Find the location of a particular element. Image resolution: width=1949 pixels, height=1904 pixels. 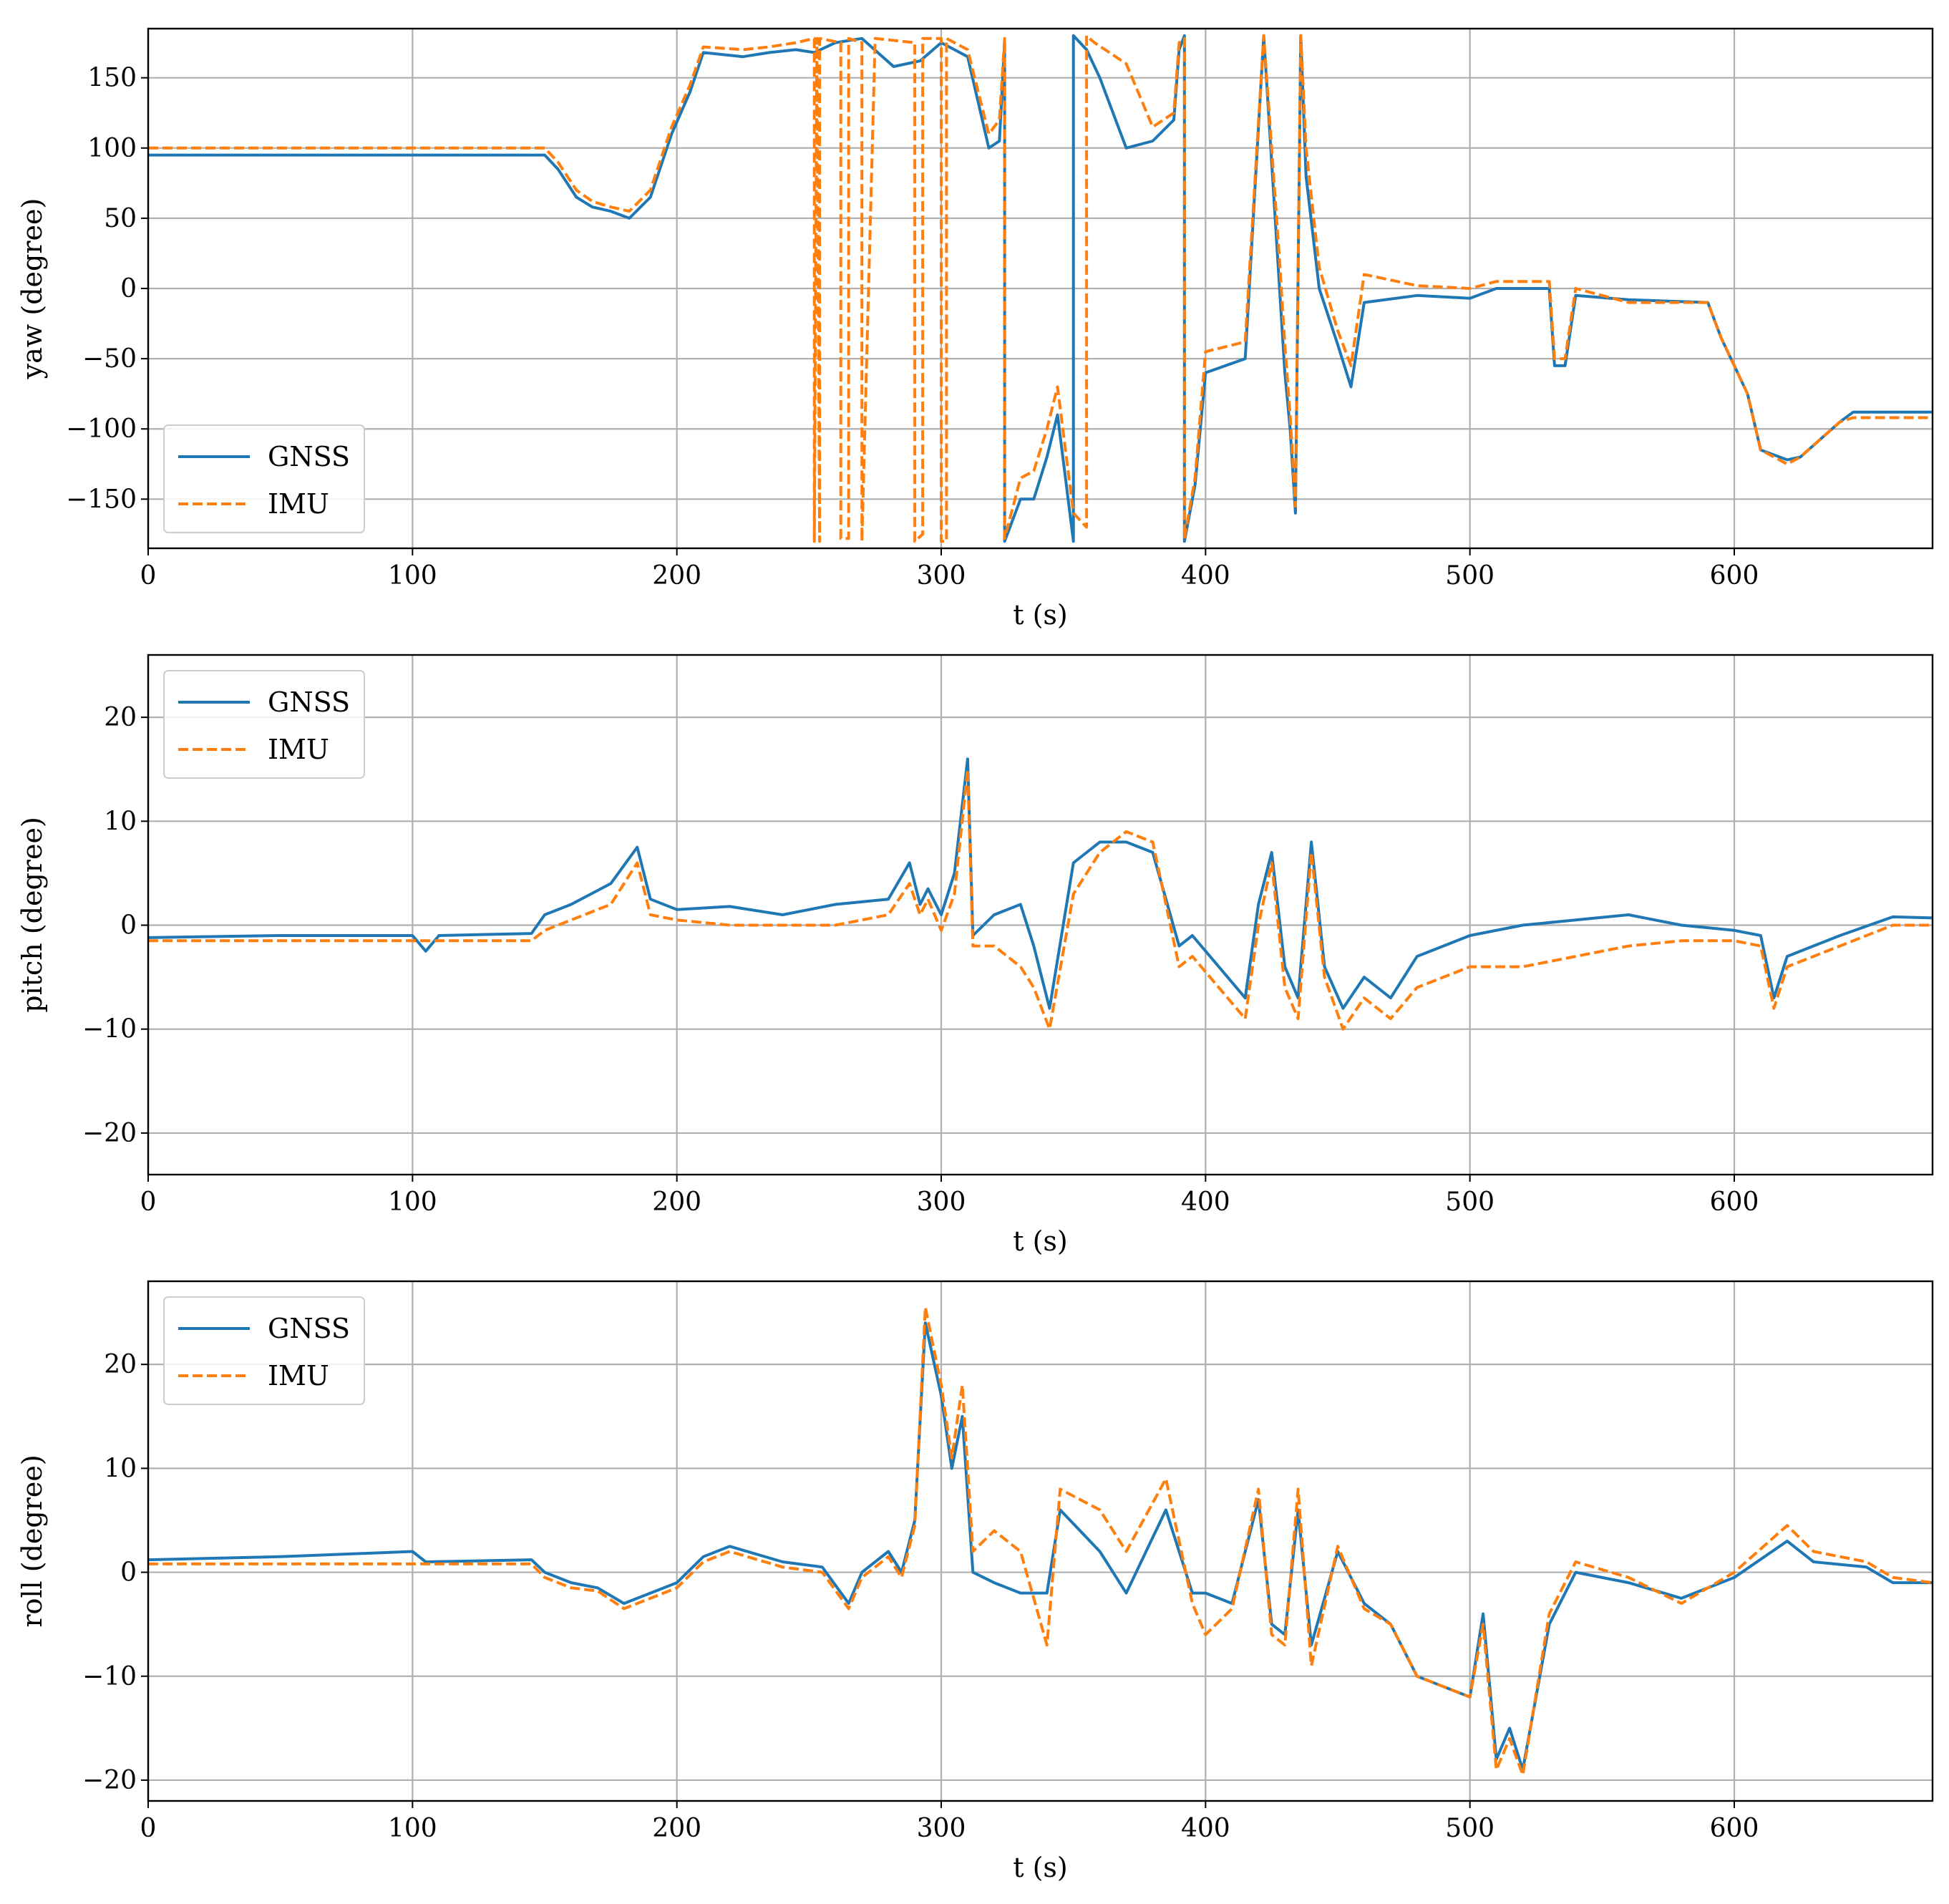

yaw-legend-label-imu: IMU is located at coordinates (298, 504).